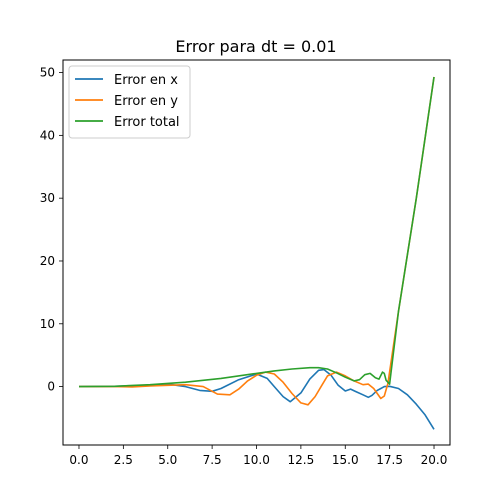  Describe the element at coordinates (212, 460) in the screenshot. I see `x-tick-label: 7.5` at that location.